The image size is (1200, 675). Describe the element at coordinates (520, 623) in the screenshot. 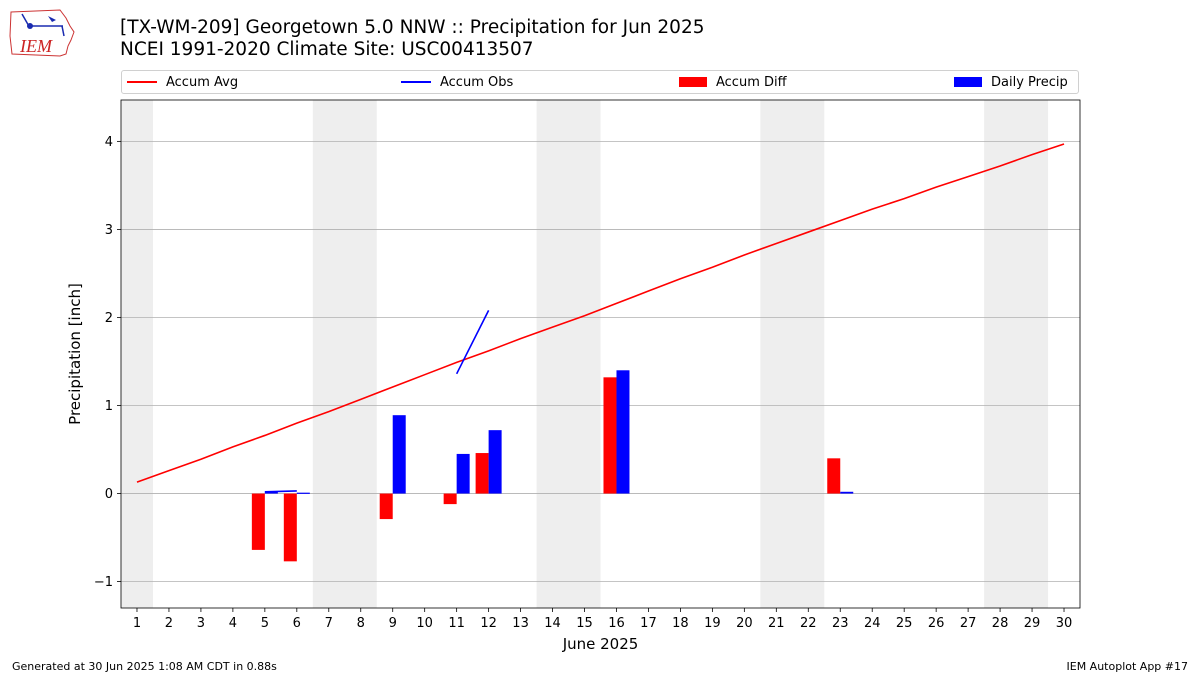

I see `x-tick-label-13: 13` at that location.